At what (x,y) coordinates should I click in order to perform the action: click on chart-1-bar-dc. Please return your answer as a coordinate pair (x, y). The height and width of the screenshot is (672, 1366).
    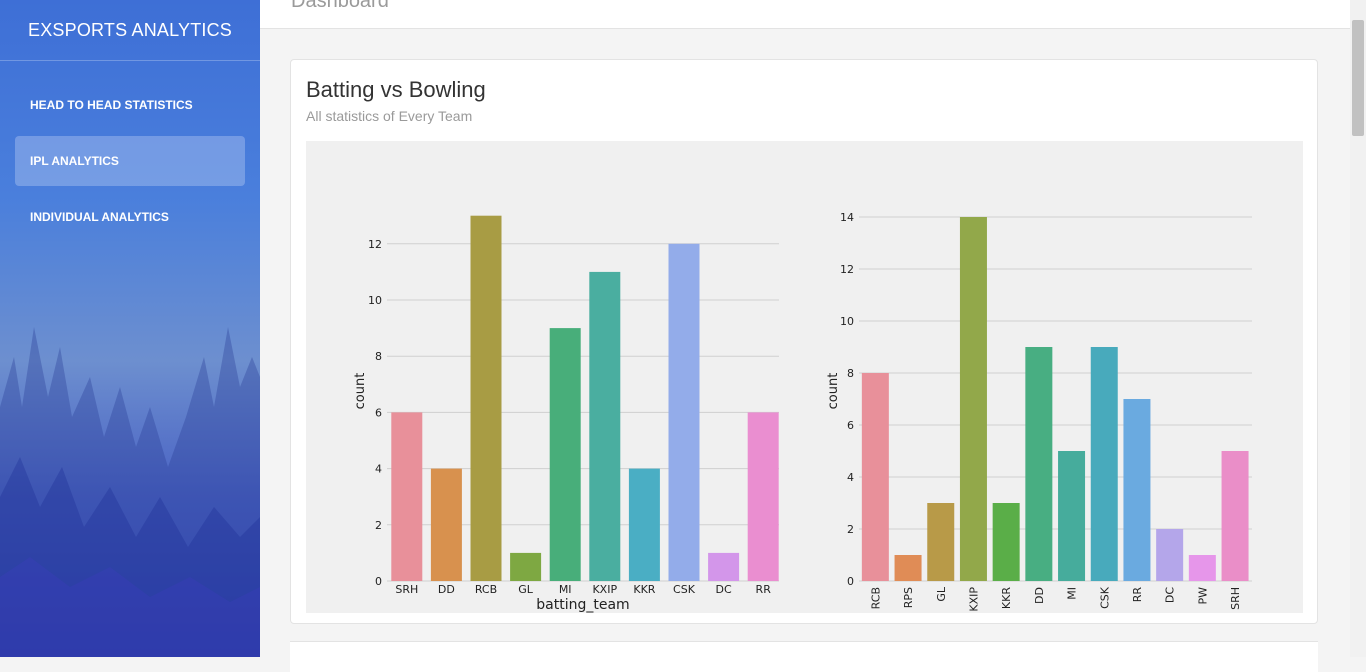
    Looking at the image, I should click on (724, 566).